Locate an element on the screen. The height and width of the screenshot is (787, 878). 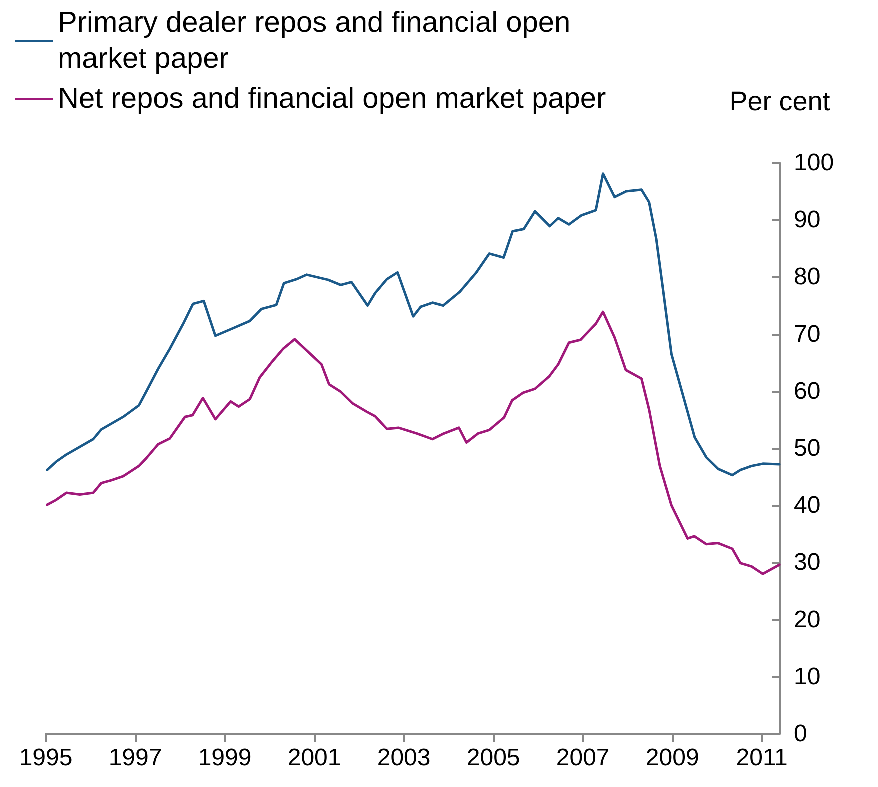
x-tick-label: 2007 is located at coordinates (583, 758).